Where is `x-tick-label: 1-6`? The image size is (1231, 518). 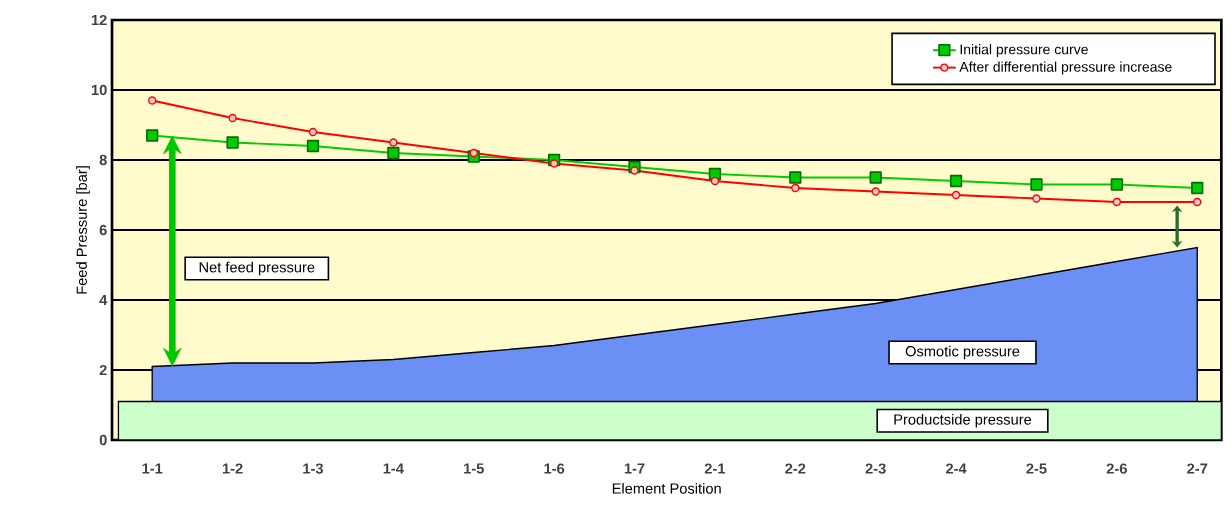
x-tick-label: 1-6 is located at coordinates (554, 468).